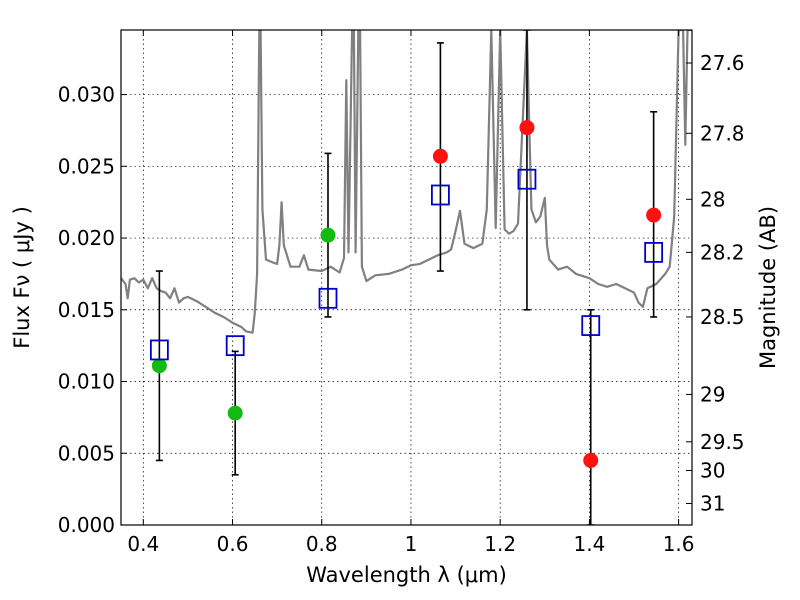 The width and height of the screenshot is (800, 600). I want to click on x-tick-label: 0.6, so click(233, 544).